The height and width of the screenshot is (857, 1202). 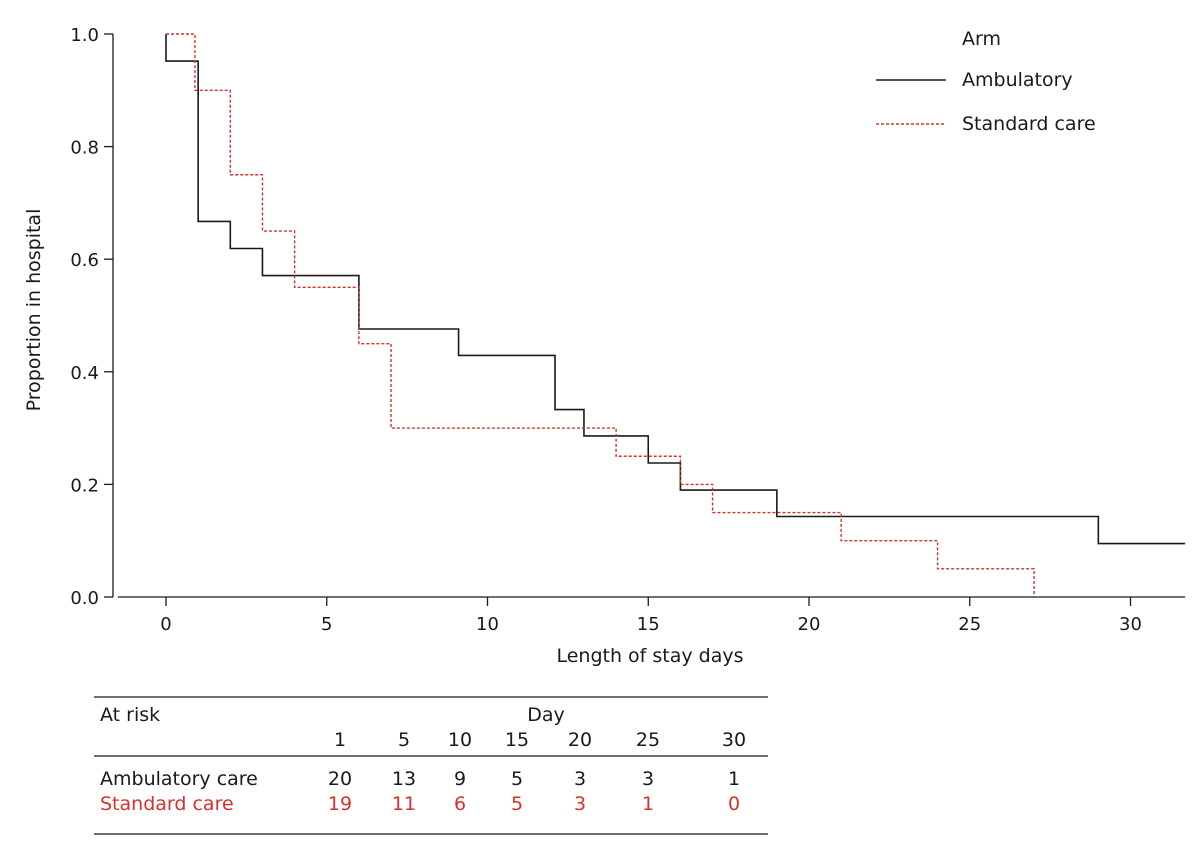 I want to click on x-tick-label: 10, so click(x=487, y=624).